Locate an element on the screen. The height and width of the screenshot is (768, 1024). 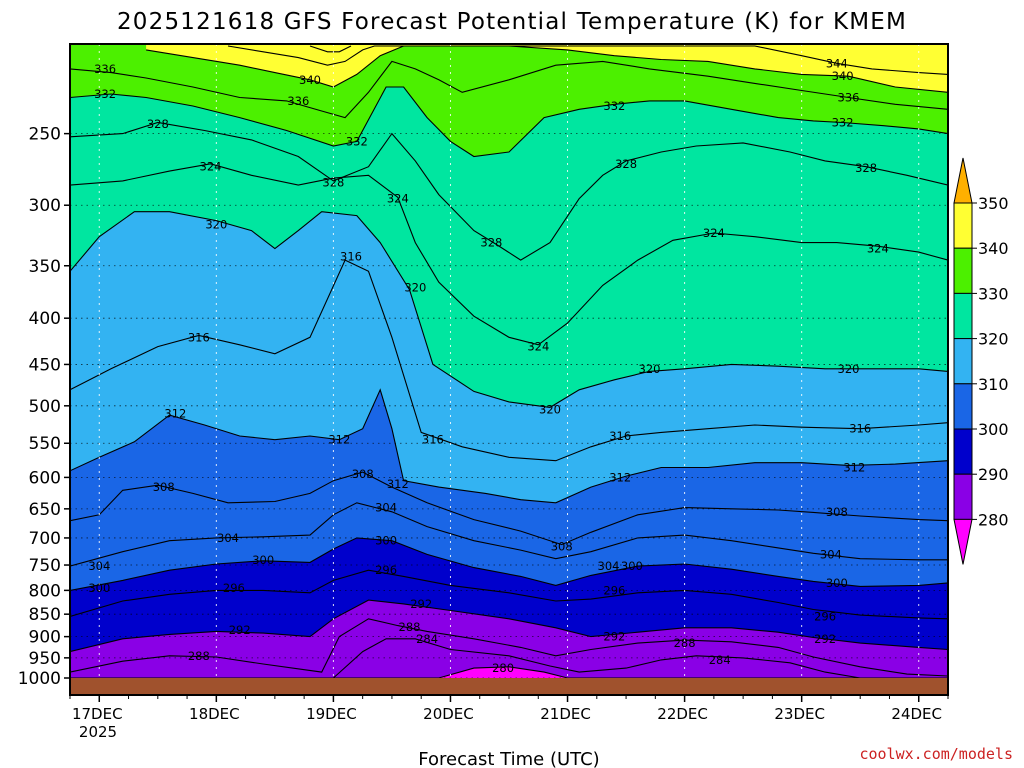
contour-label: 296 is located at coordinates (614, 590).